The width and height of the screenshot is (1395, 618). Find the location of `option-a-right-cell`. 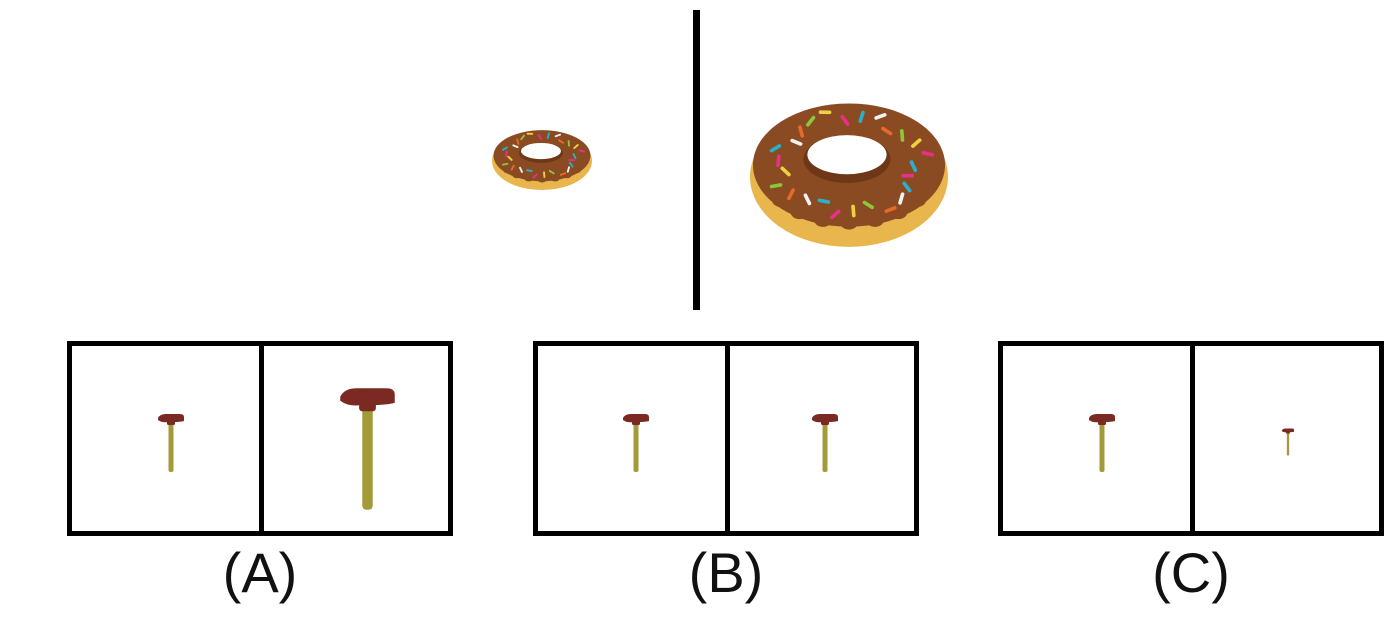

option-a-right-cell is located at coordinates (356, 438).